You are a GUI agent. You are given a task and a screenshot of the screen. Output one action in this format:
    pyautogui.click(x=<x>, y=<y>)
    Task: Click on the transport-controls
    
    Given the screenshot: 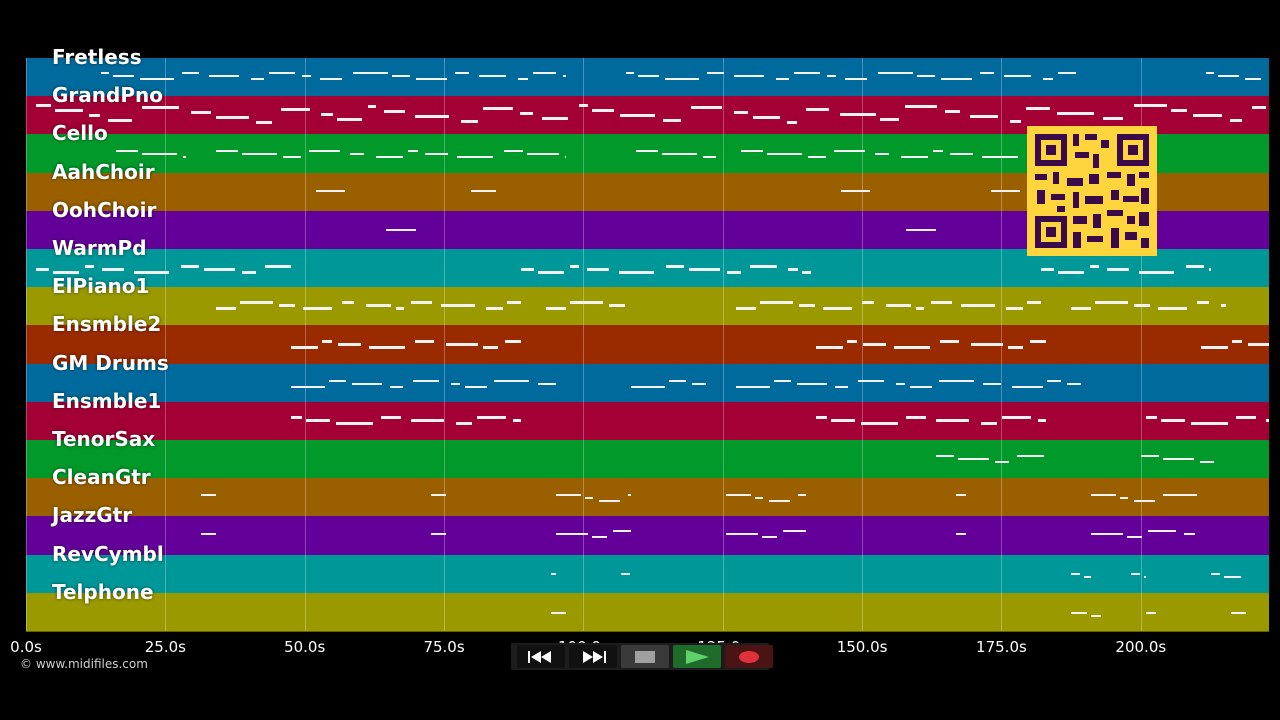 What is the action you would take?
    pyautogui.click(x=642, y=656)
    